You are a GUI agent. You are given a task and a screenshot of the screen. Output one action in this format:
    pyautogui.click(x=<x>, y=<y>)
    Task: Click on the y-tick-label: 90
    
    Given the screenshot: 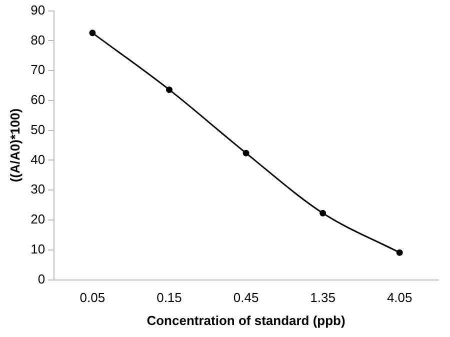 What is the action you would take?
    pyautogui.click(x=38, y=10)
    